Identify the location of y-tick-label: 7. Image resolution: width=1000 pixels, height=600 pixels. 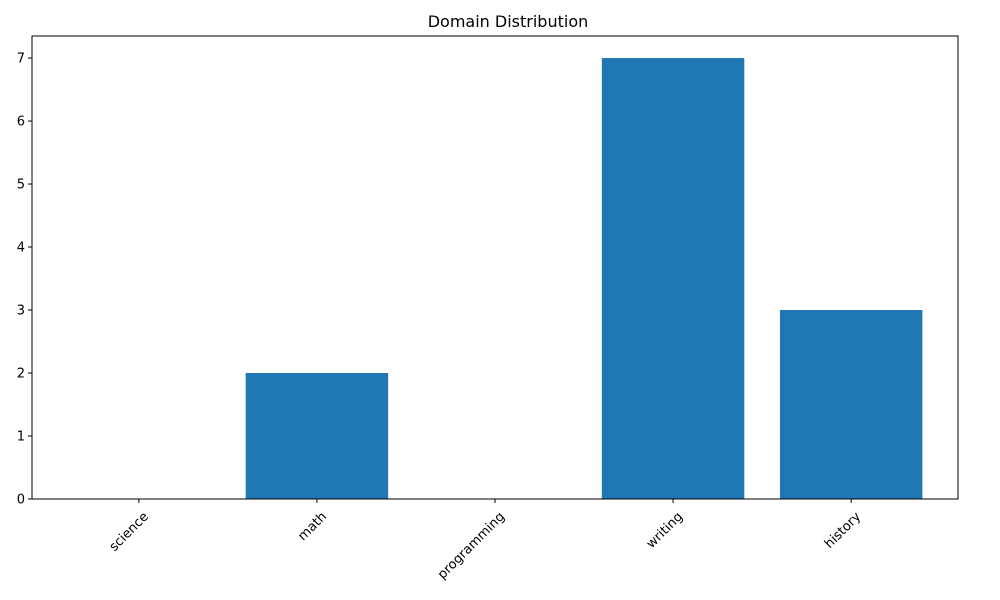
(21, 59).